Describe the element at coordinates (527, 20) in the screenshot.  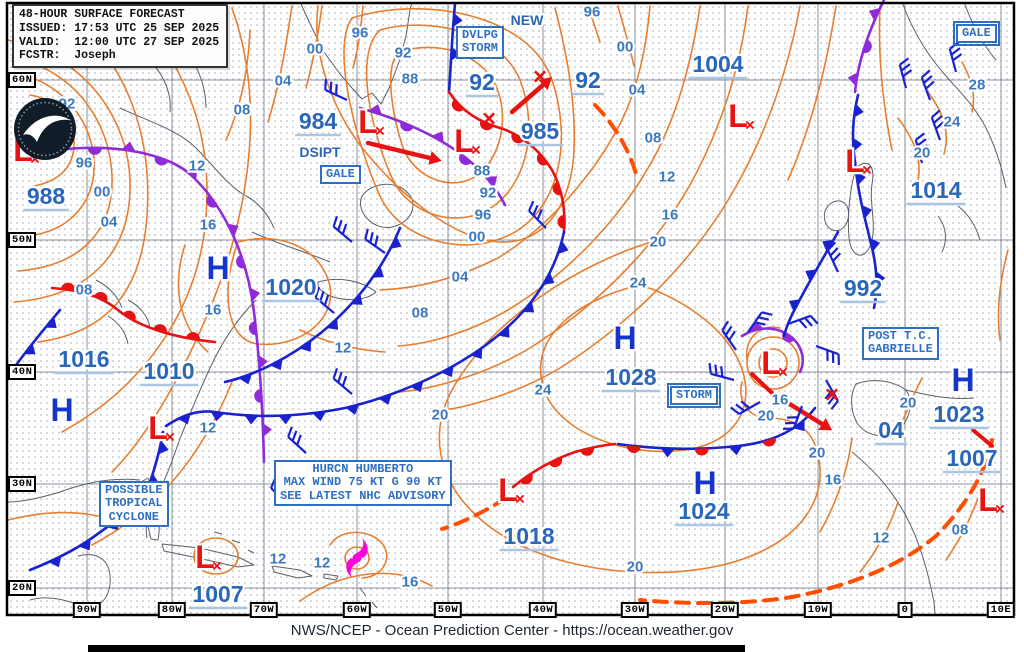
I see `annotation-text-new: NEW` at that location.